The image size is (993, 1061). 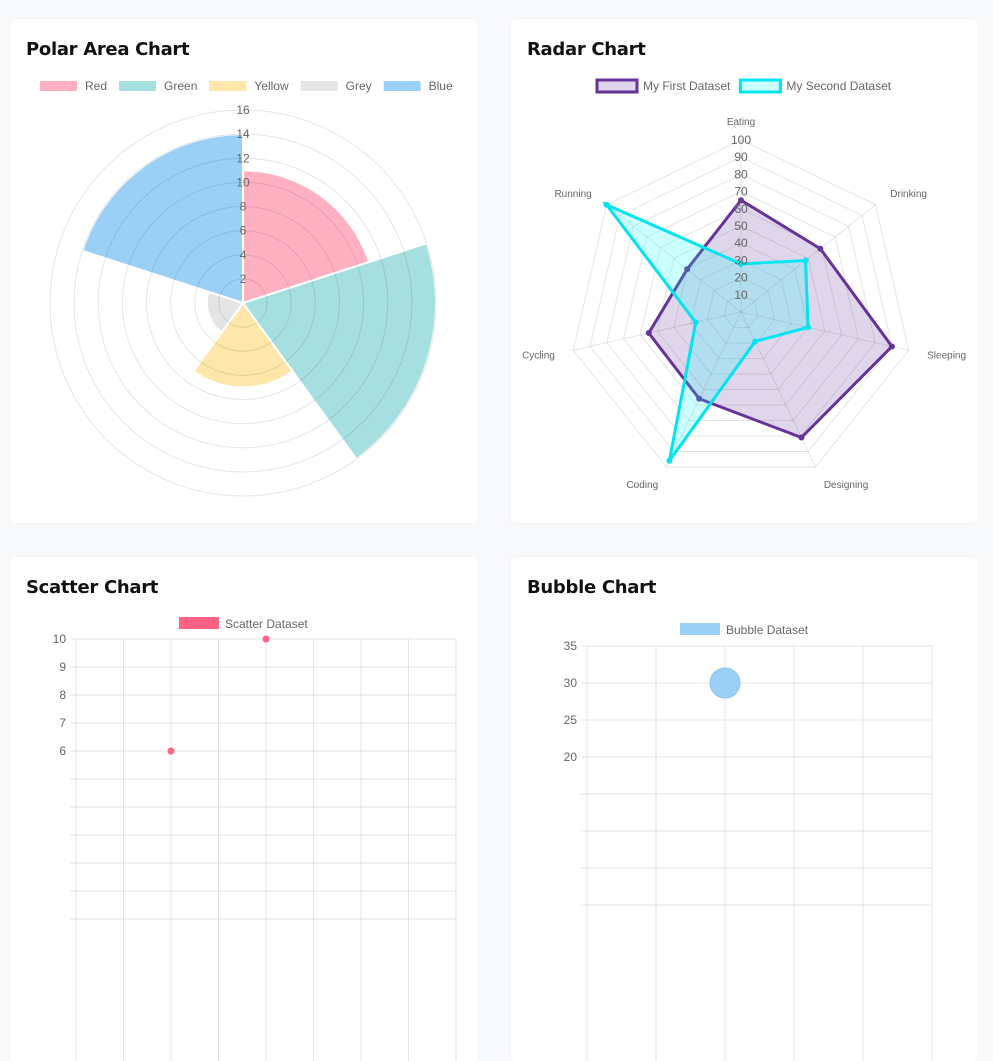 I want to click on legend-label: My Second Dataset, so click(x=838, y=86).